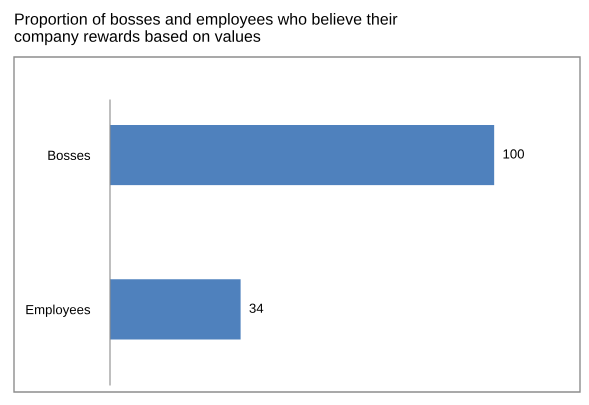 The image size is (589, 405). What do you see at coordinates (514, 154) in the screenshot?
I see `data-label: 100` at bounding box center [514, 154].